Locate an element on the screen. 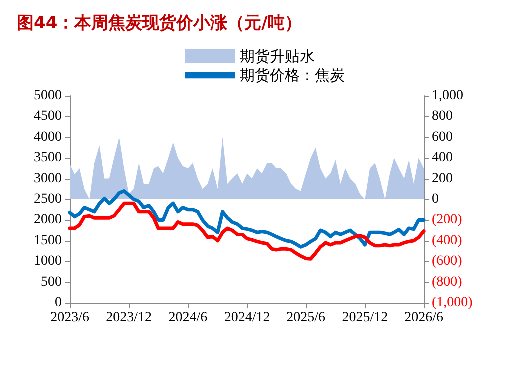 The width and height of the screenshot is (522, 374). x-tick-label: 2023/6 is located at coordinates (70, 318).